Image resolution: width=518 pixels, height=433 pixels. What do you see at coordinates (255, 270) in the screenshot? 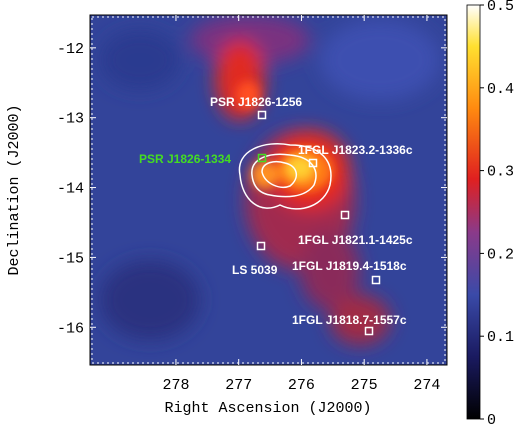
I see `source-label: LS 5039` at bounding box center [255, 270].